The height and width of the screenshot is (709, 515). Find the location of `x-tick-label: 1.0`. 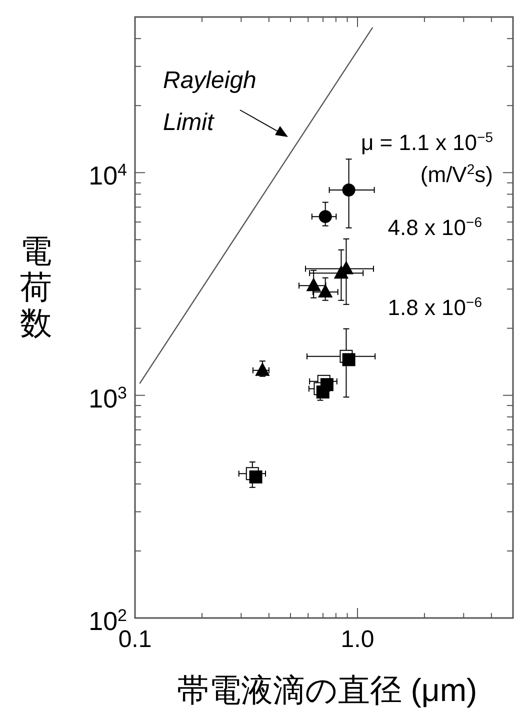

x-tick-label: 1.0 is located at coordinates (357, 639).